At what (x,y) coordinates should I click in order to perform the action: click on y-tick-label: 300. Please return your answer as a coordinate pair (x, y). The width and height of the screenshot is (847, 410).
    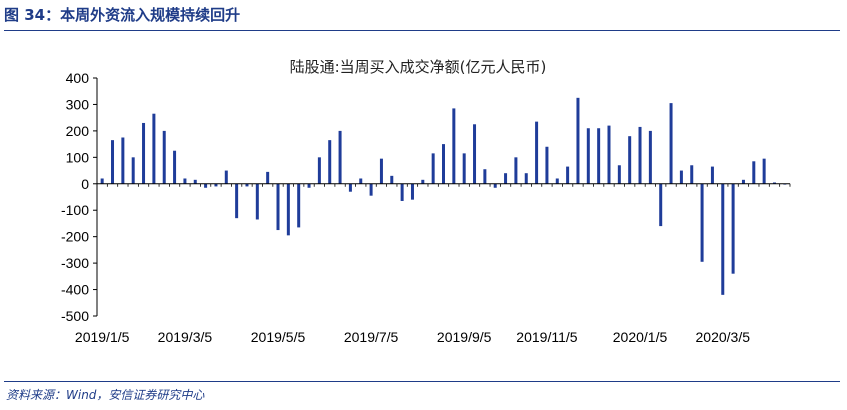
    Looking at the image, I should click on (78, 104).